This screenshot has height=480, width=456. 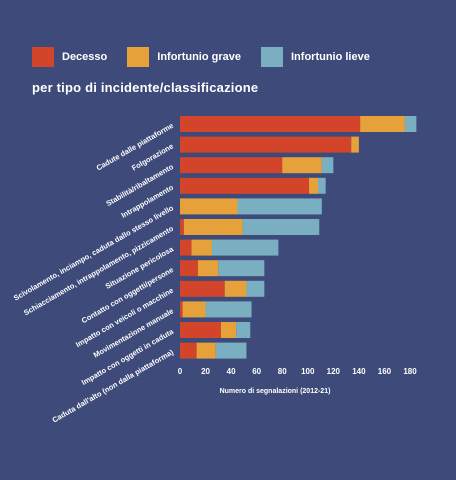 What do you see at coordinates (145, 87) in the screenshot?
I see `chart-subtitle: per tipo di incidente/classificazione` at bounding box center [145, 87].